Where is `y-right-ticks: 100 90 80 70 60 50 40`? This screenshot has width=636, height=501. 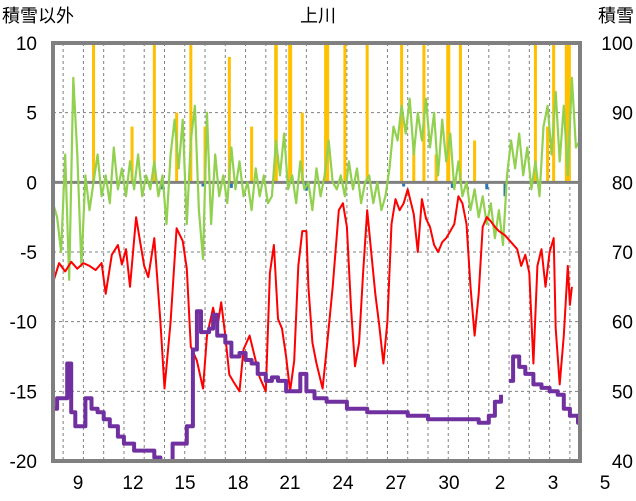 y-right-ticks: 100 90 80 70 60 50 40 is located at coordinates (617, 253).